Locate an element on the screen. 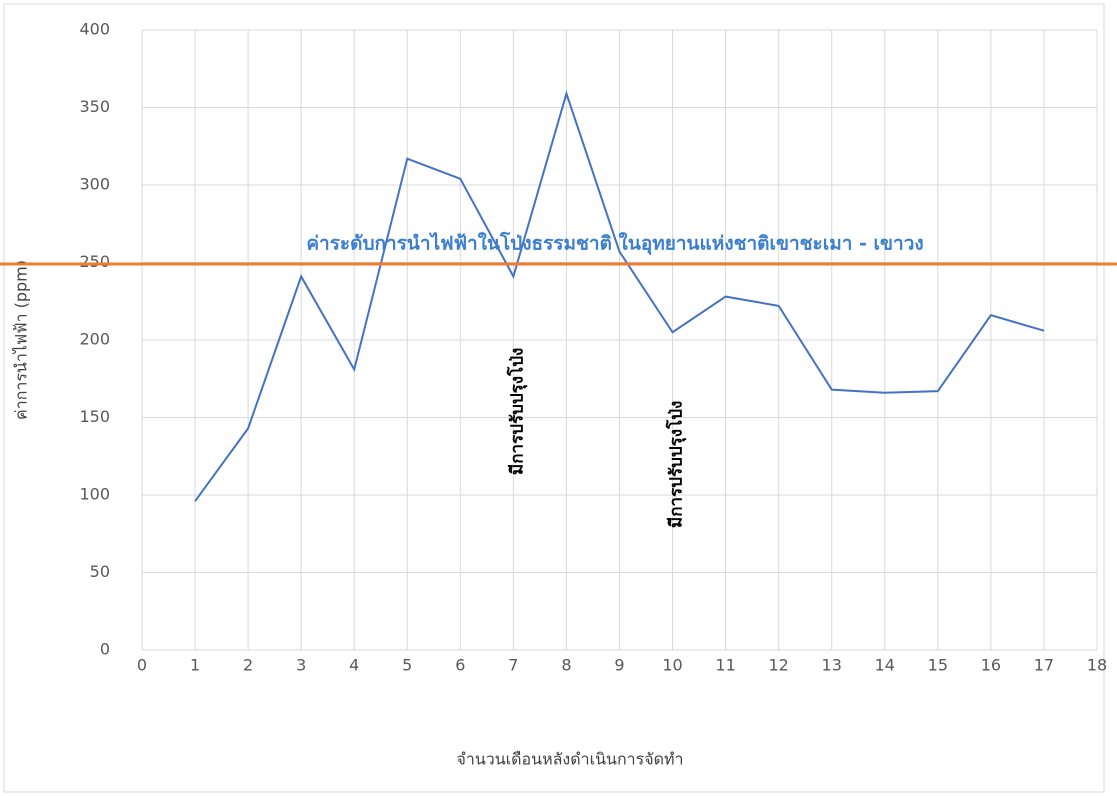  x-tick-label: 2 is located at coordinates (248, 665).